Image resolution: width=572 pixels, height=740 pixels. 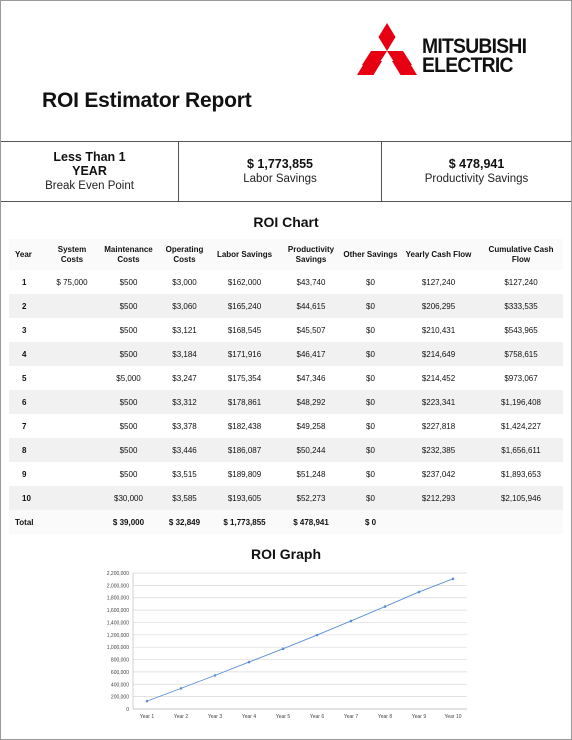 What do you see at coordinates (184, 378) in the screenshot?
I see `col-operating-costs-cell: $3,247` at bounding box center [184, 378].